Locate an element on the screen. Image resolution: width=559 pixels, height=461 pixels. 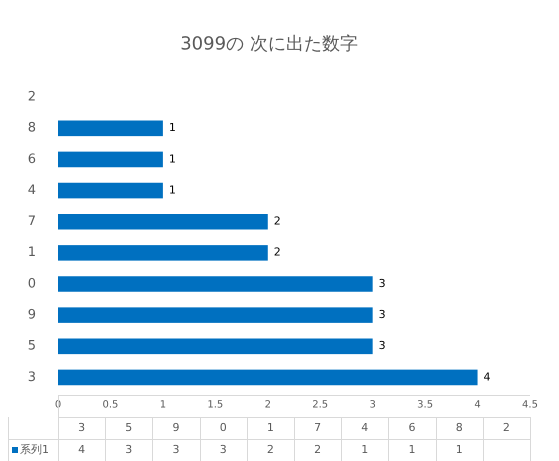
y-tick-label: 3 is located at coordinates (32, 377).